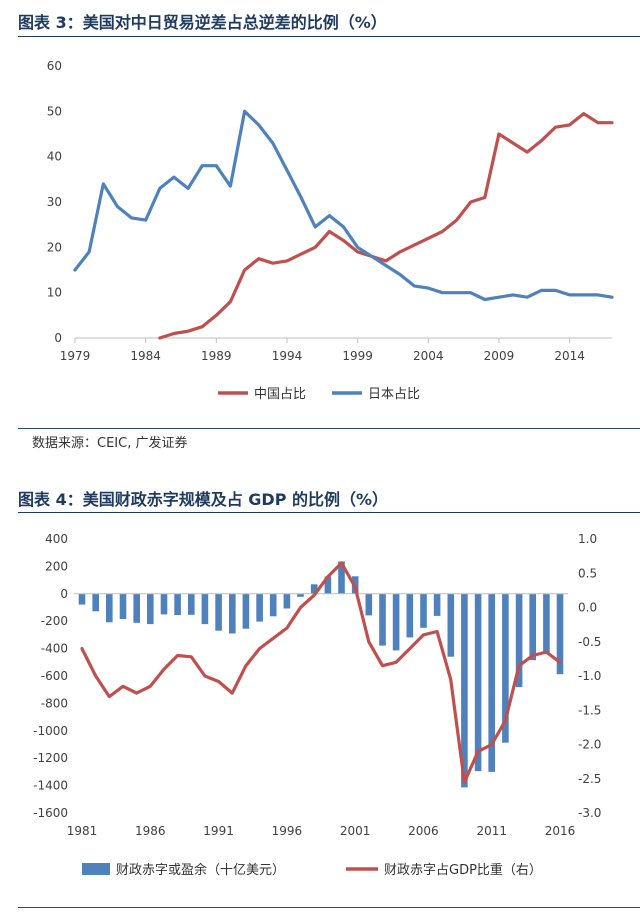 This screenshot has height=921, width=640. What do you see at coordinates (75, 356) in the screenshot?
I see `x-tick-label: 1979` at bounding box center [75, 356].